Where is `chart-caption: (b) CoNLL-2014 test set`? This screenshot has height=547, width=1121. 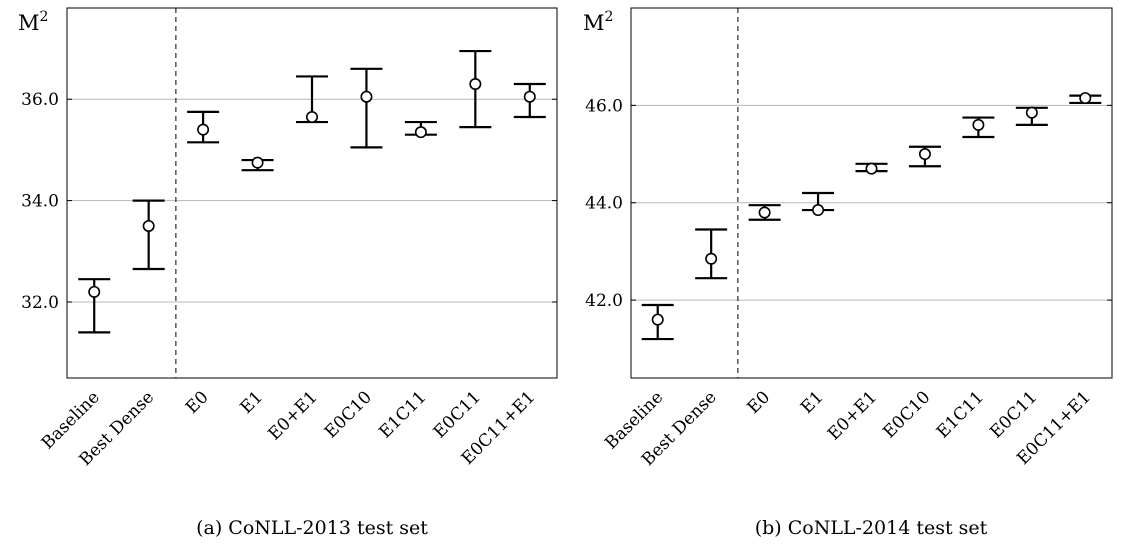 chart-caption: (b) CoNLL-2014 test set is located at coordinates (871, 528).